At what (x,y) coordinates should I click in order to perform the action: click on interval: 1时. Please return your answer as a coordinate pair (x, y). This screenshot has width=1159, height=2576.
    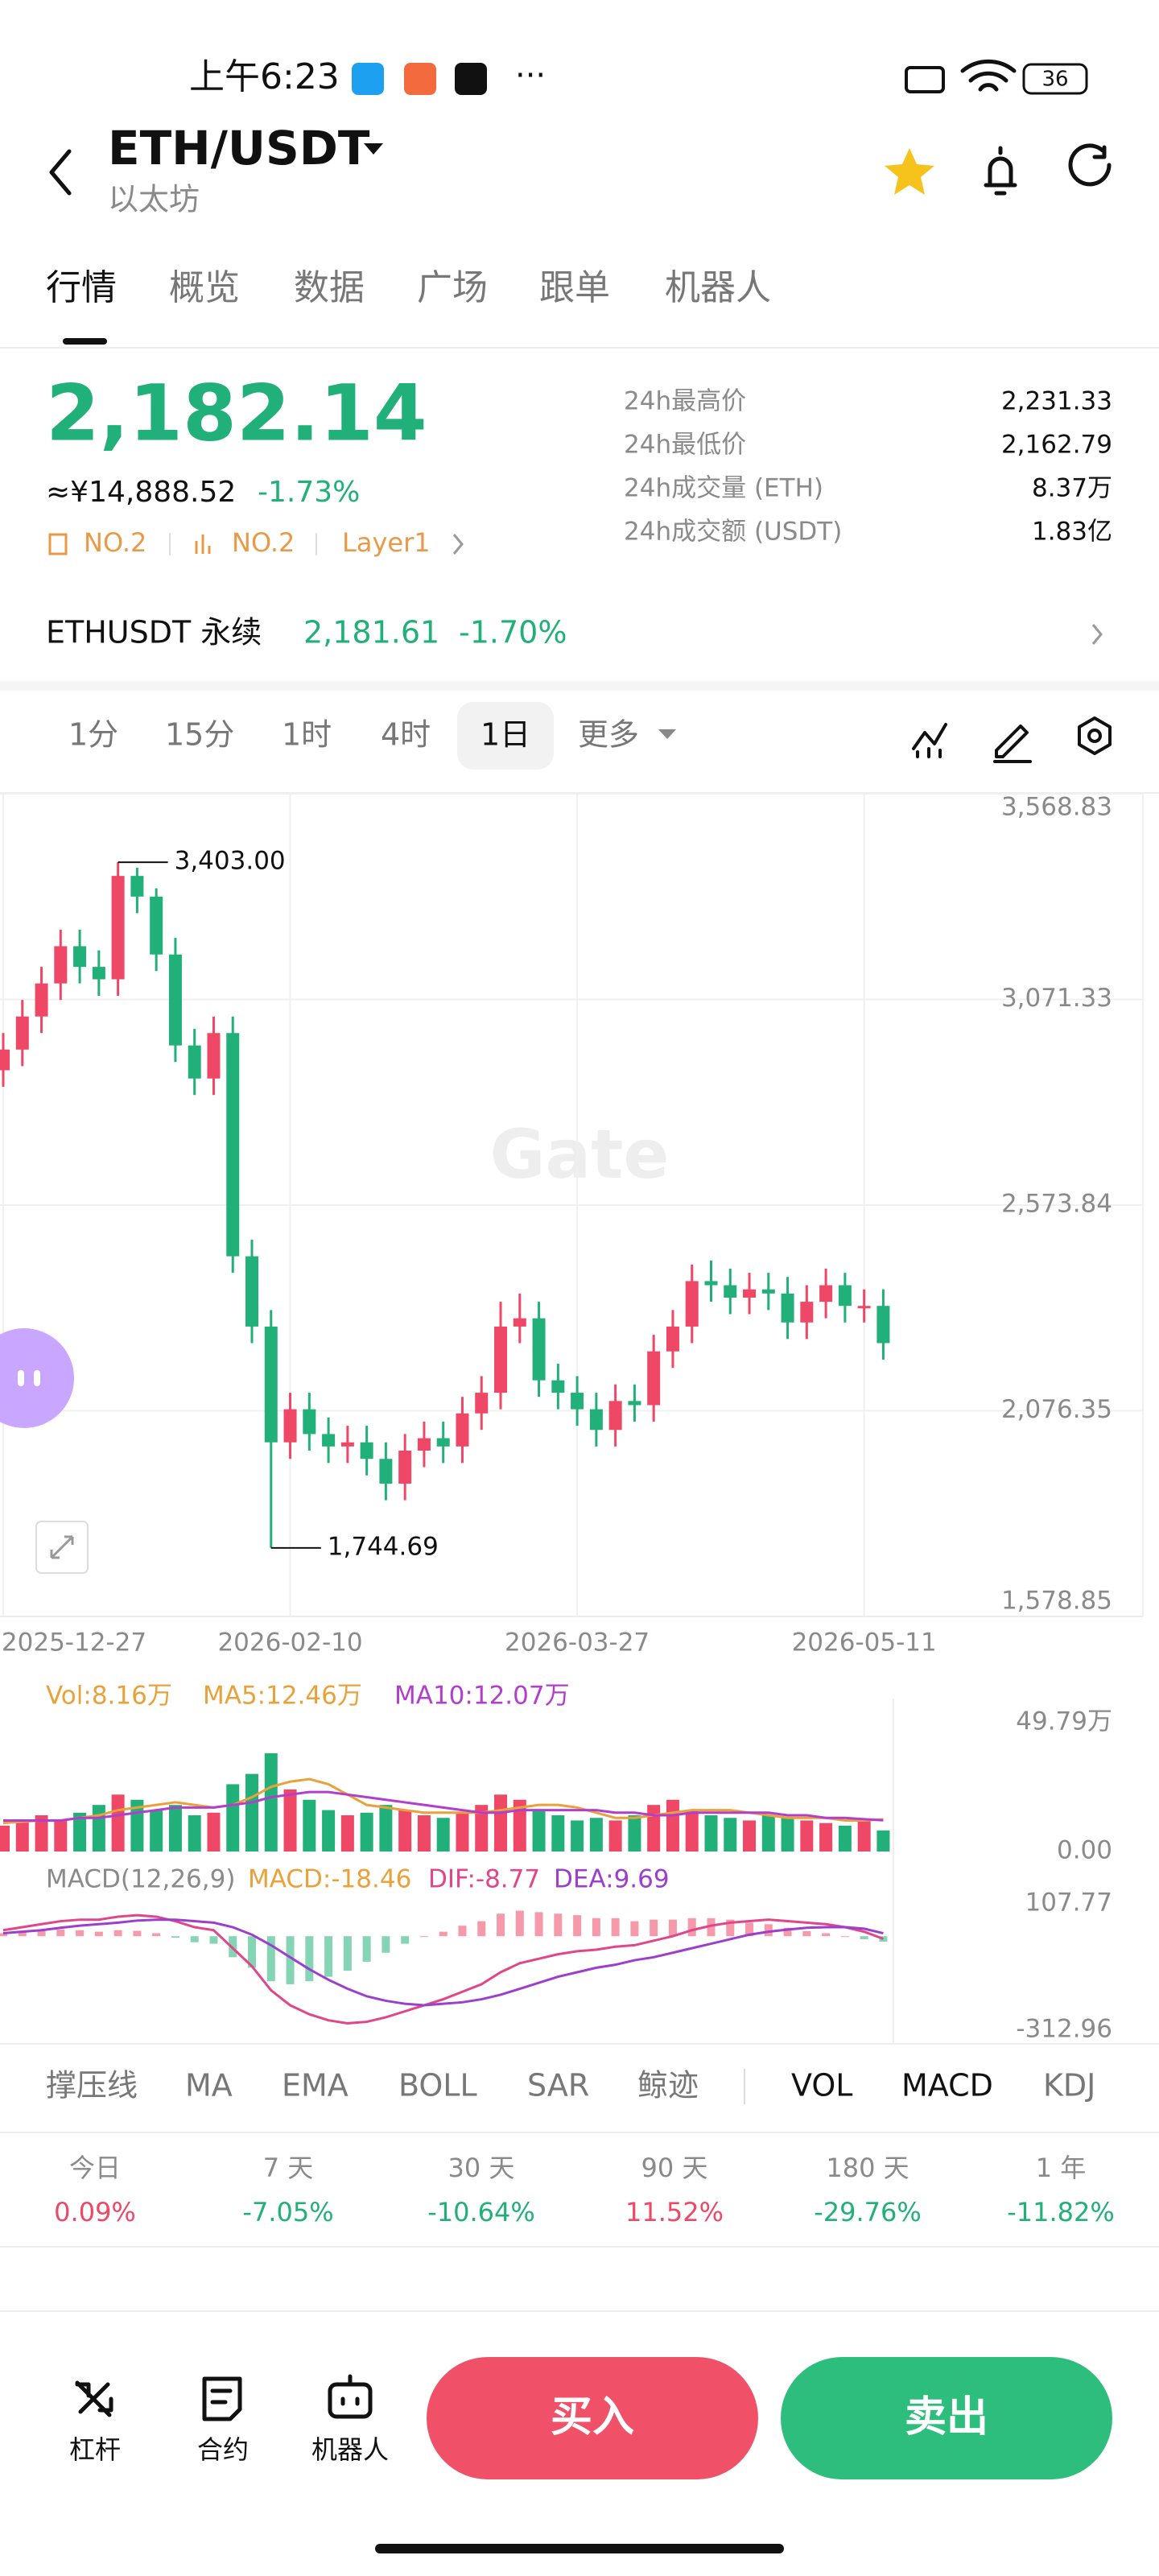
    Looking at the image, I should click on (307, 735).